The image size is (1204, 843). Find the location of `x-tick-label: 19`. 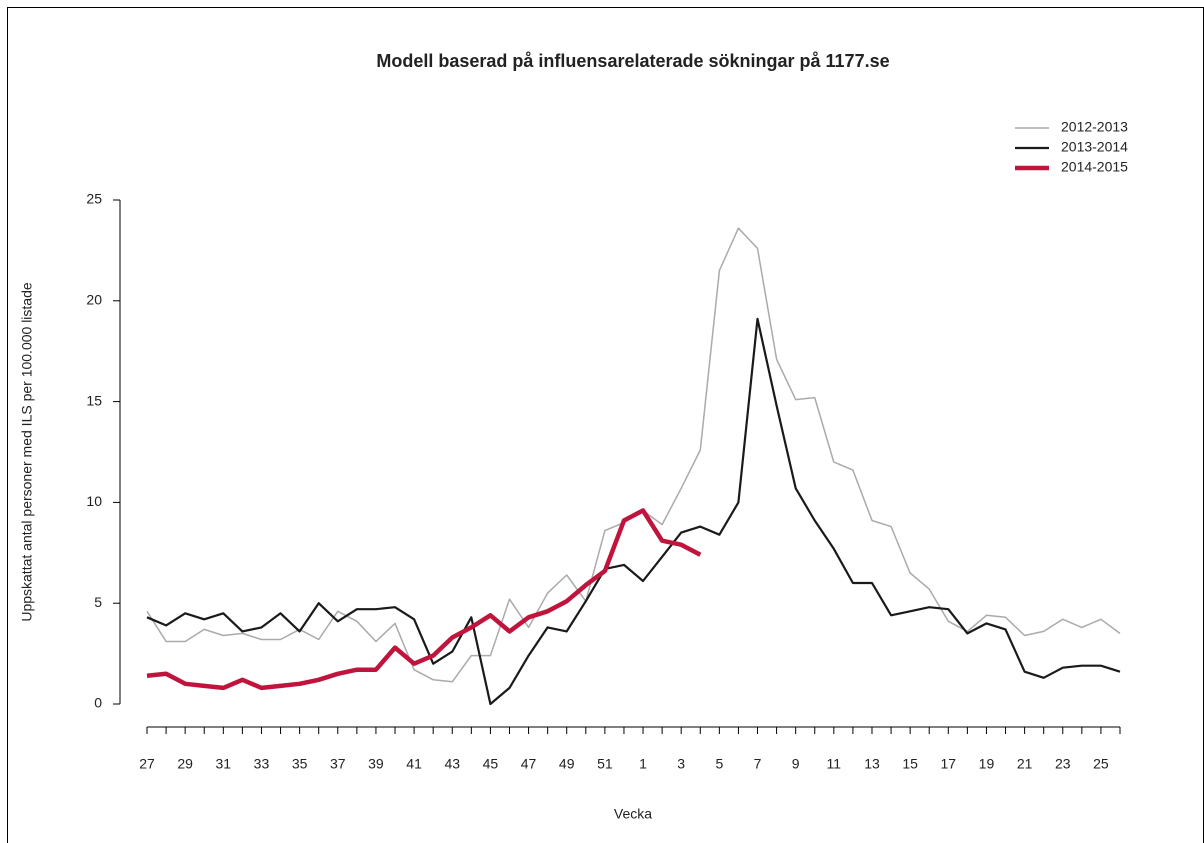

x-tick-label: 19 is located at coordinates (987, 764).